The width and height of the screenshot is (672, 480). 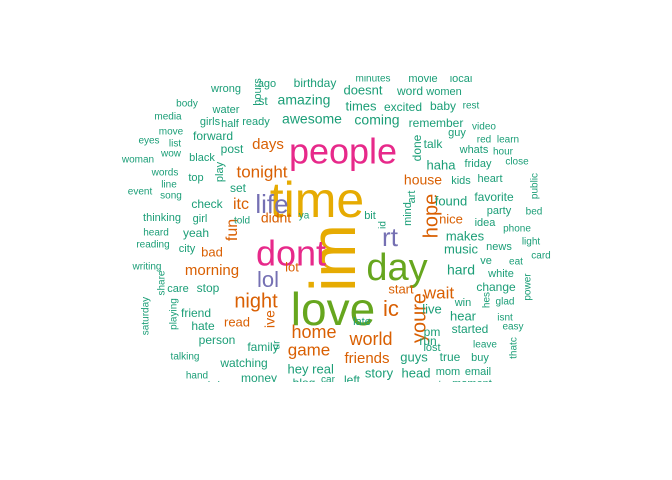 I want to click on cloud-word: run, so click(x=427, y=341).